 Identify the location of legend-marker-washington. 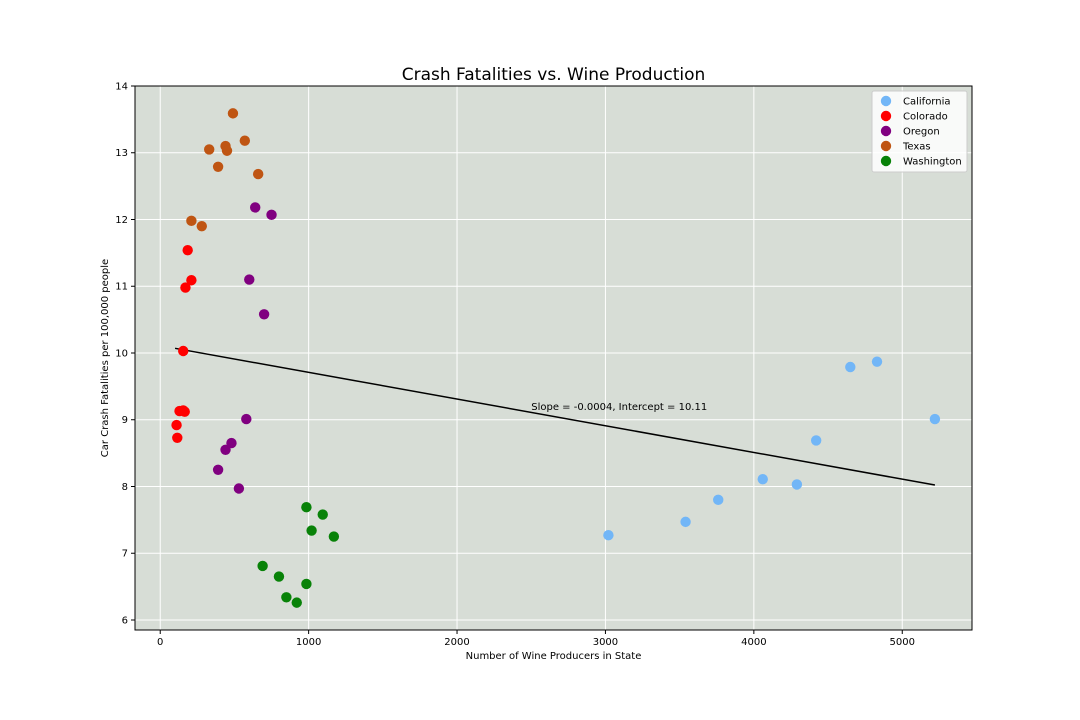
(886, 161).